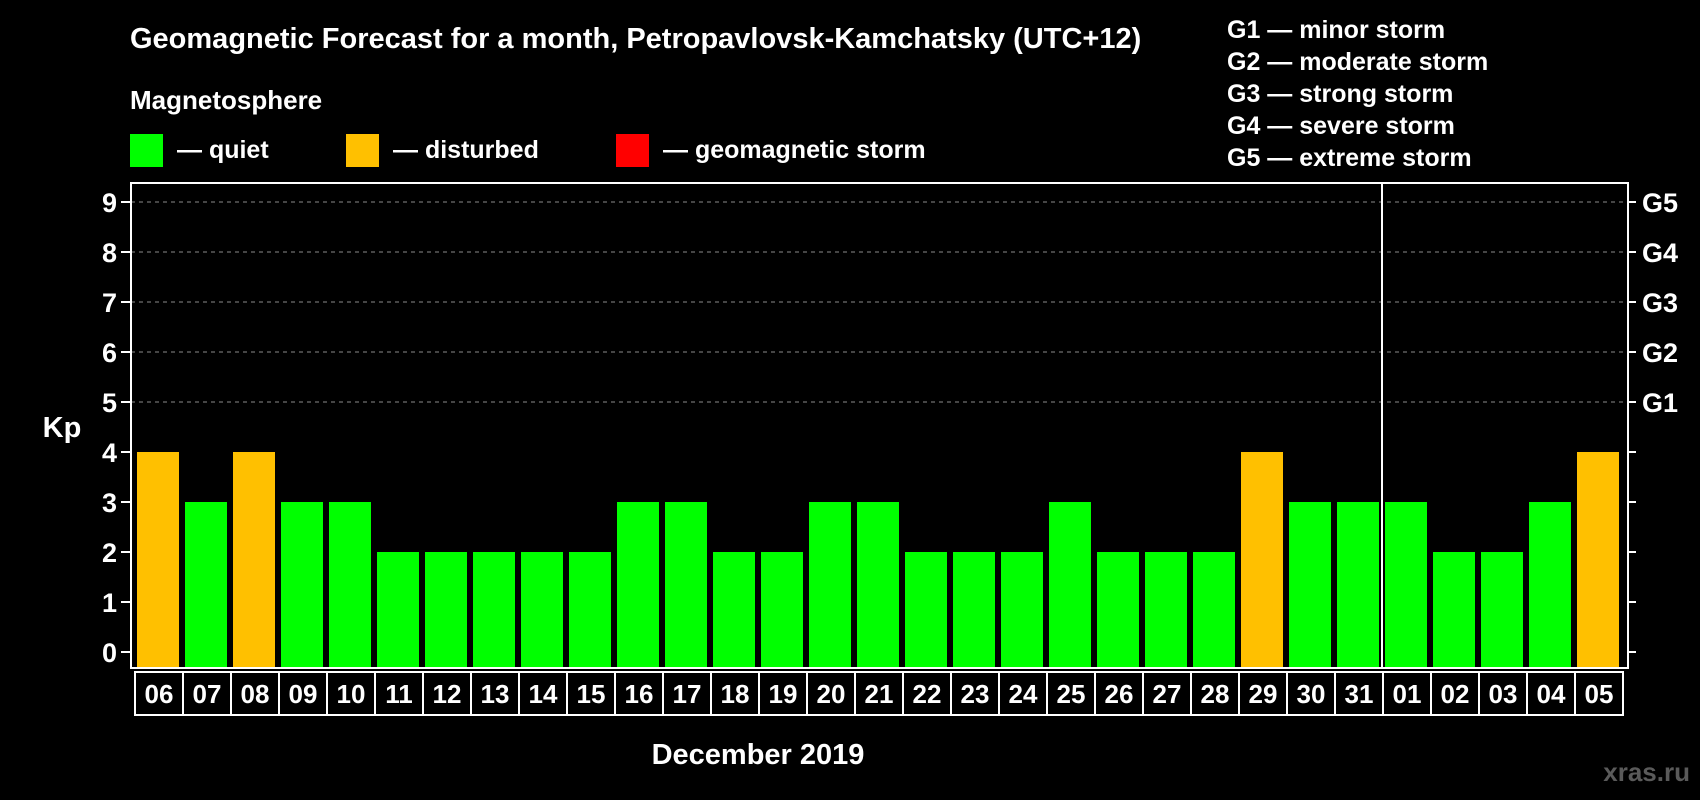 The height and width of the screenshot is (800, 1700). I want to click on storm-scale-g5: G5 — extreme storm, so click(1349, 158).